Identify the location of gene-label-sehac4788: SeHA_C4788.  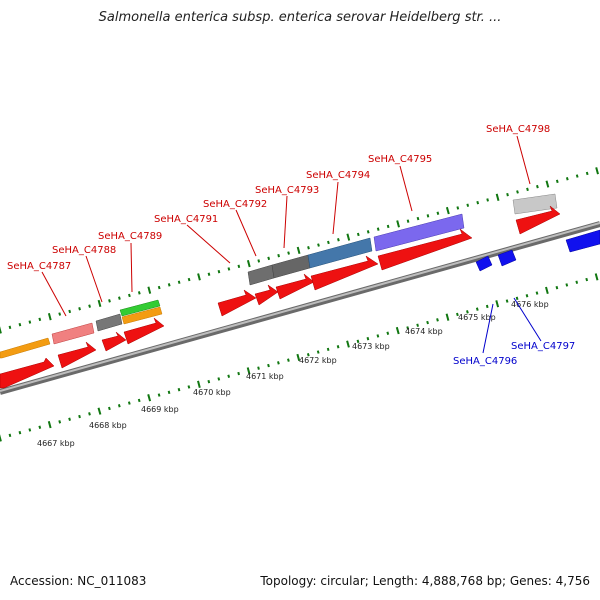
(84, 250).